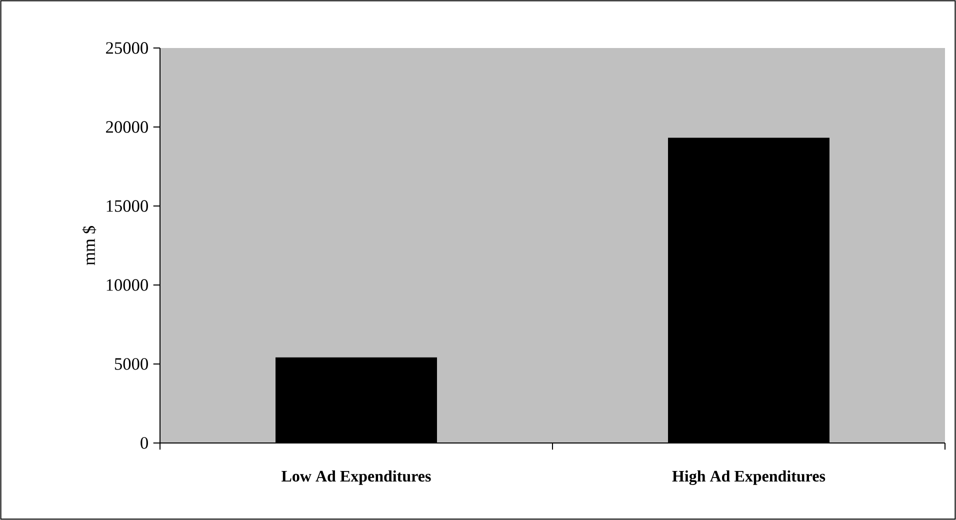  I want to click on y-axis-title: mm $, so click(89, 246).